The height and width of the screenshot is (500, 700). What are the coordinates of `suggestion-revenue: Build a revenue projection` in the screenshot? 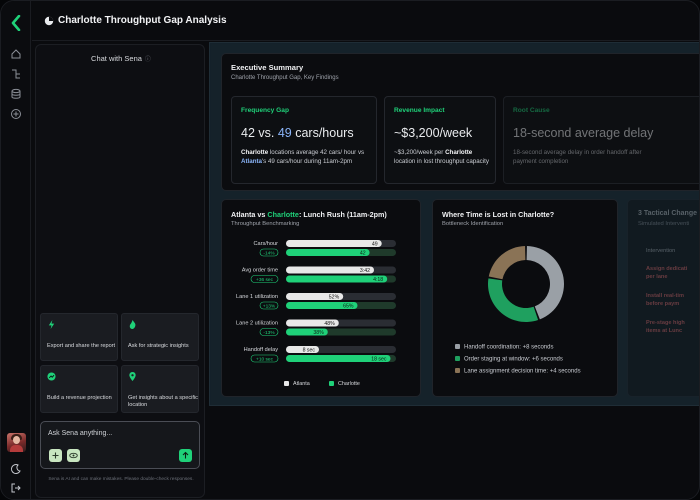 It's located at (79, 389).